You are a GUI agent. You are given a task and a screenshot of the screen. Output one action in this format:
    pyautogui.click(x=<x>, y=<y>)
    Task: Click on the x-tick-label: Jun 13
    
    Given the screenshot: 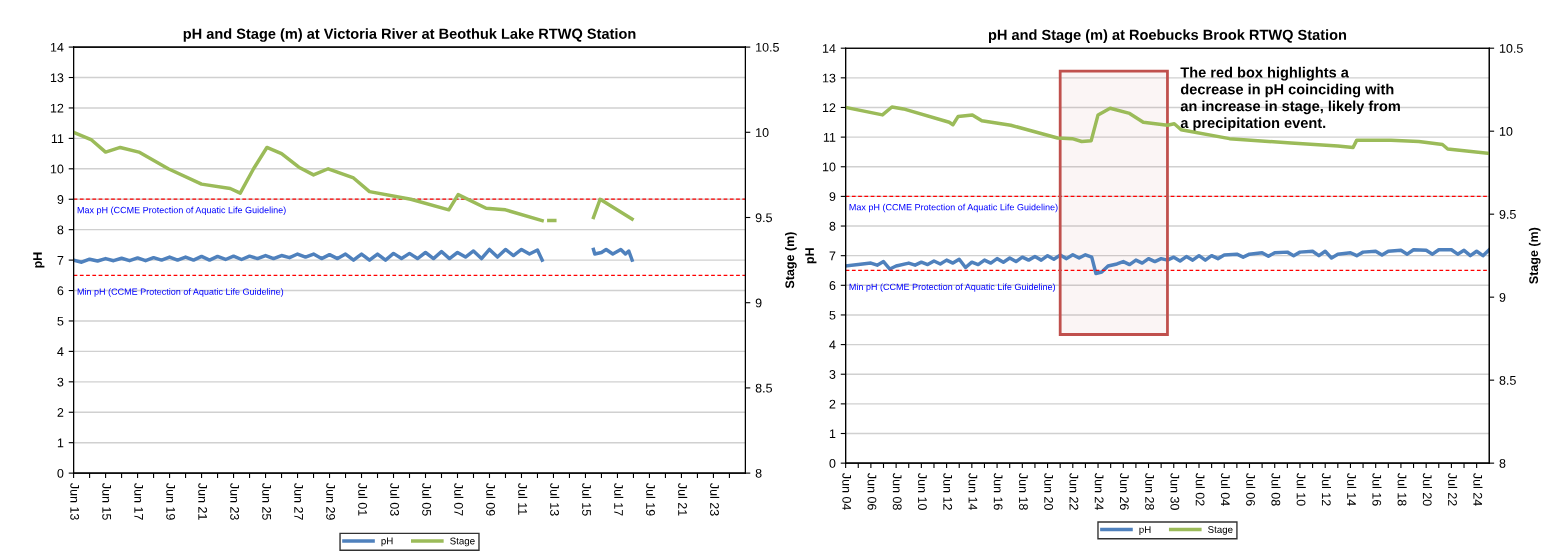 What is the action you would take?
    pyautogui.click(x=75, y=501)
    